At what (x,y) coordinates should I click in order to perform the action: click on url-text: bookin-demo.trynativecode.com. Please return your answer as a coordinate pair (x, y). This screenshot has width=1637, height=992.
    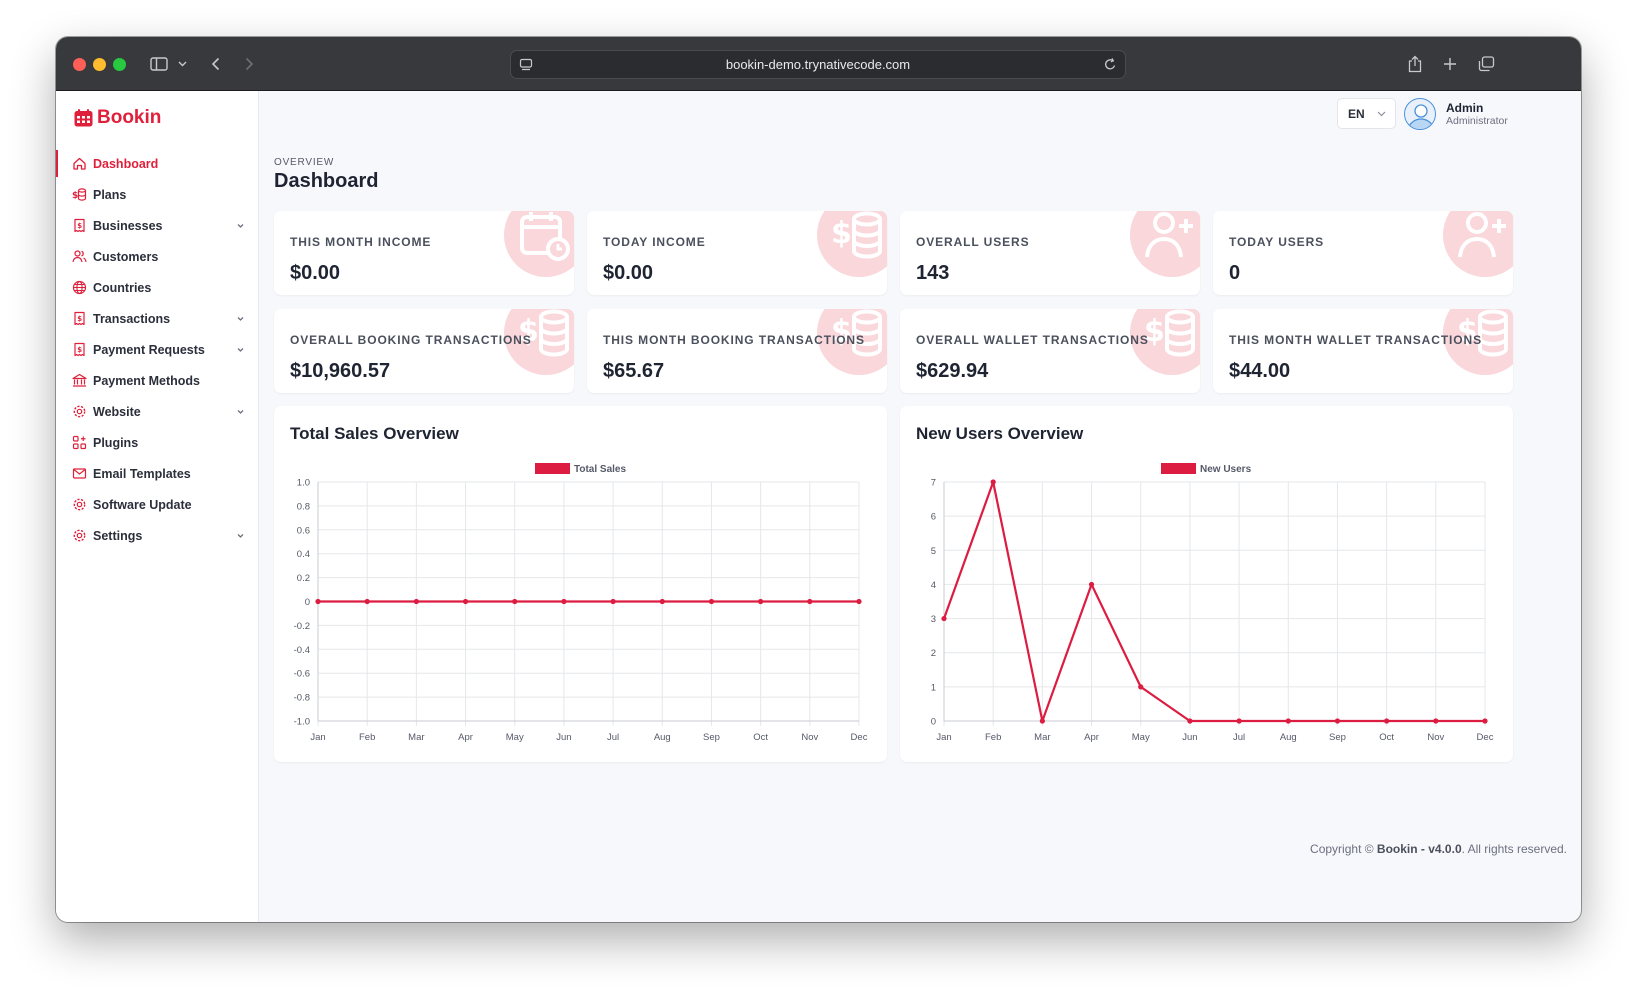
    Looking at the image, I should click on (818, 64).